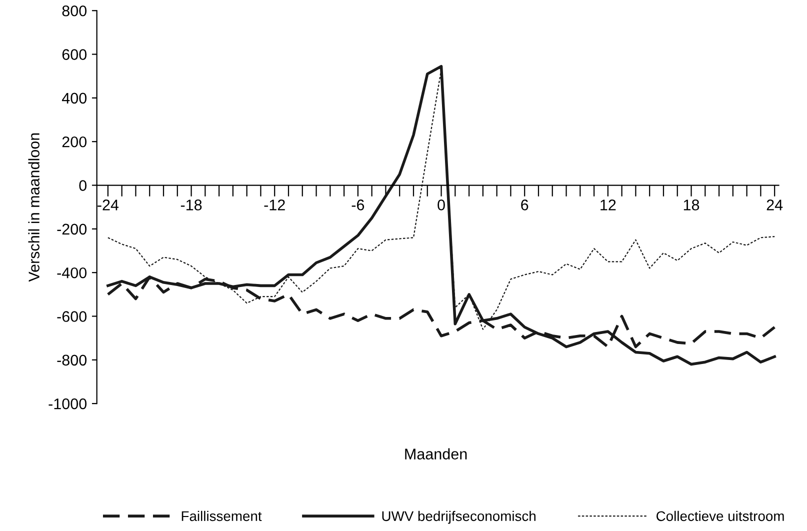 This screenshot has height=531, width=807. Describe the element at coordinates (74, 10) in the screenshot. I see `y-tick-label: 800` at that location.